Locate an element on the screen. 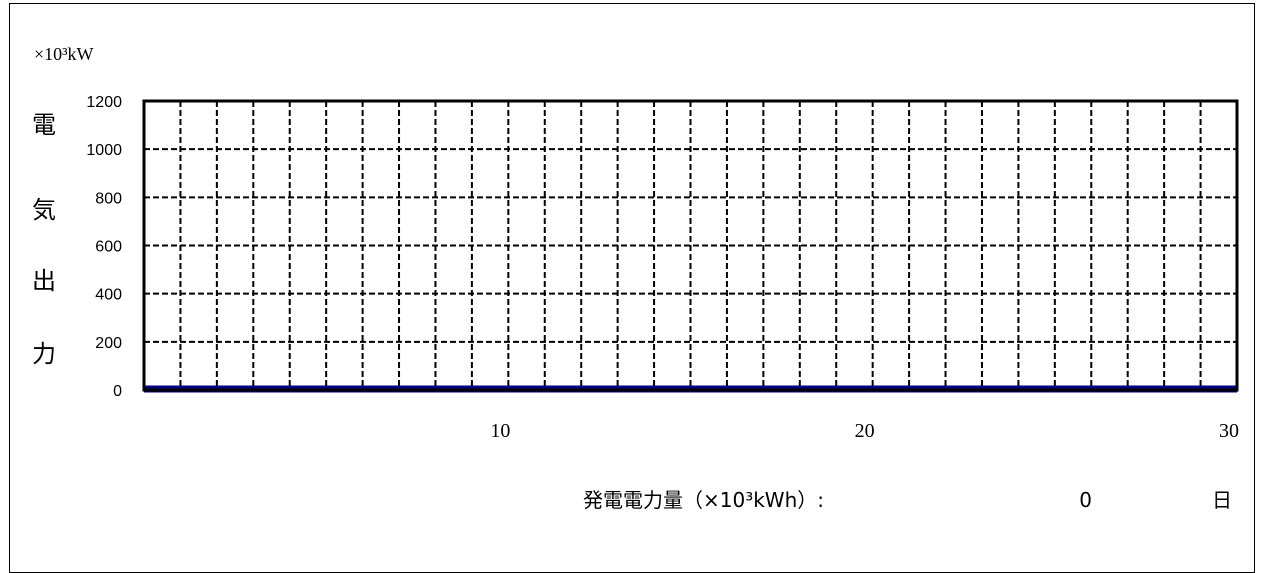  y-tick-label: 200 is located at coordinates (108, 343).